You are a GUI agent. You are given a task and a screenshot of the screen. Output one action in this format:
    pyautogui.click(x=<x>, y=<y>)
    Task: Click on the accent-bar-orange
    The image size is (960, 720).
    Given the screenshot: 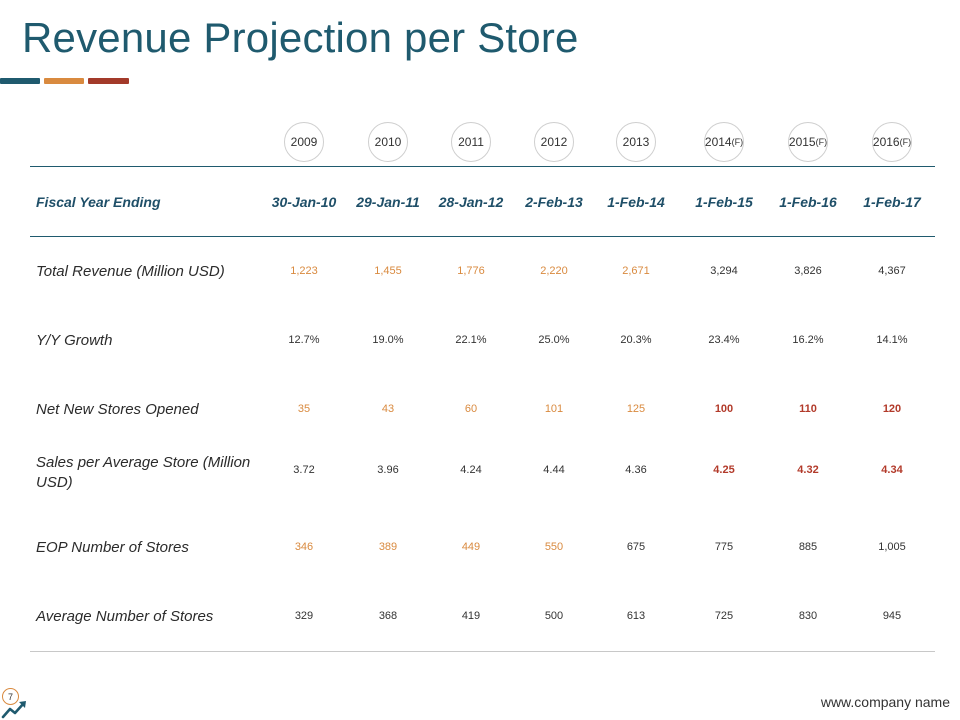 What is the action you would take?
    pyautogui.click(x=64, y=81)
    